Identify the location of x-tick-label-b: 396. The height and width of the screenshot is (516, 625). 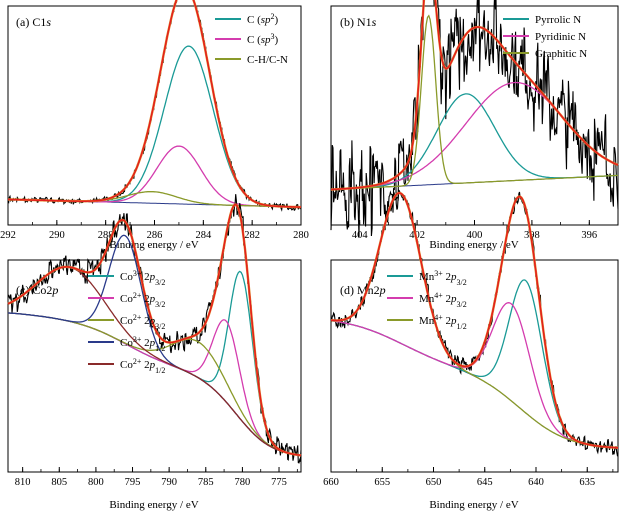
(589, 235).